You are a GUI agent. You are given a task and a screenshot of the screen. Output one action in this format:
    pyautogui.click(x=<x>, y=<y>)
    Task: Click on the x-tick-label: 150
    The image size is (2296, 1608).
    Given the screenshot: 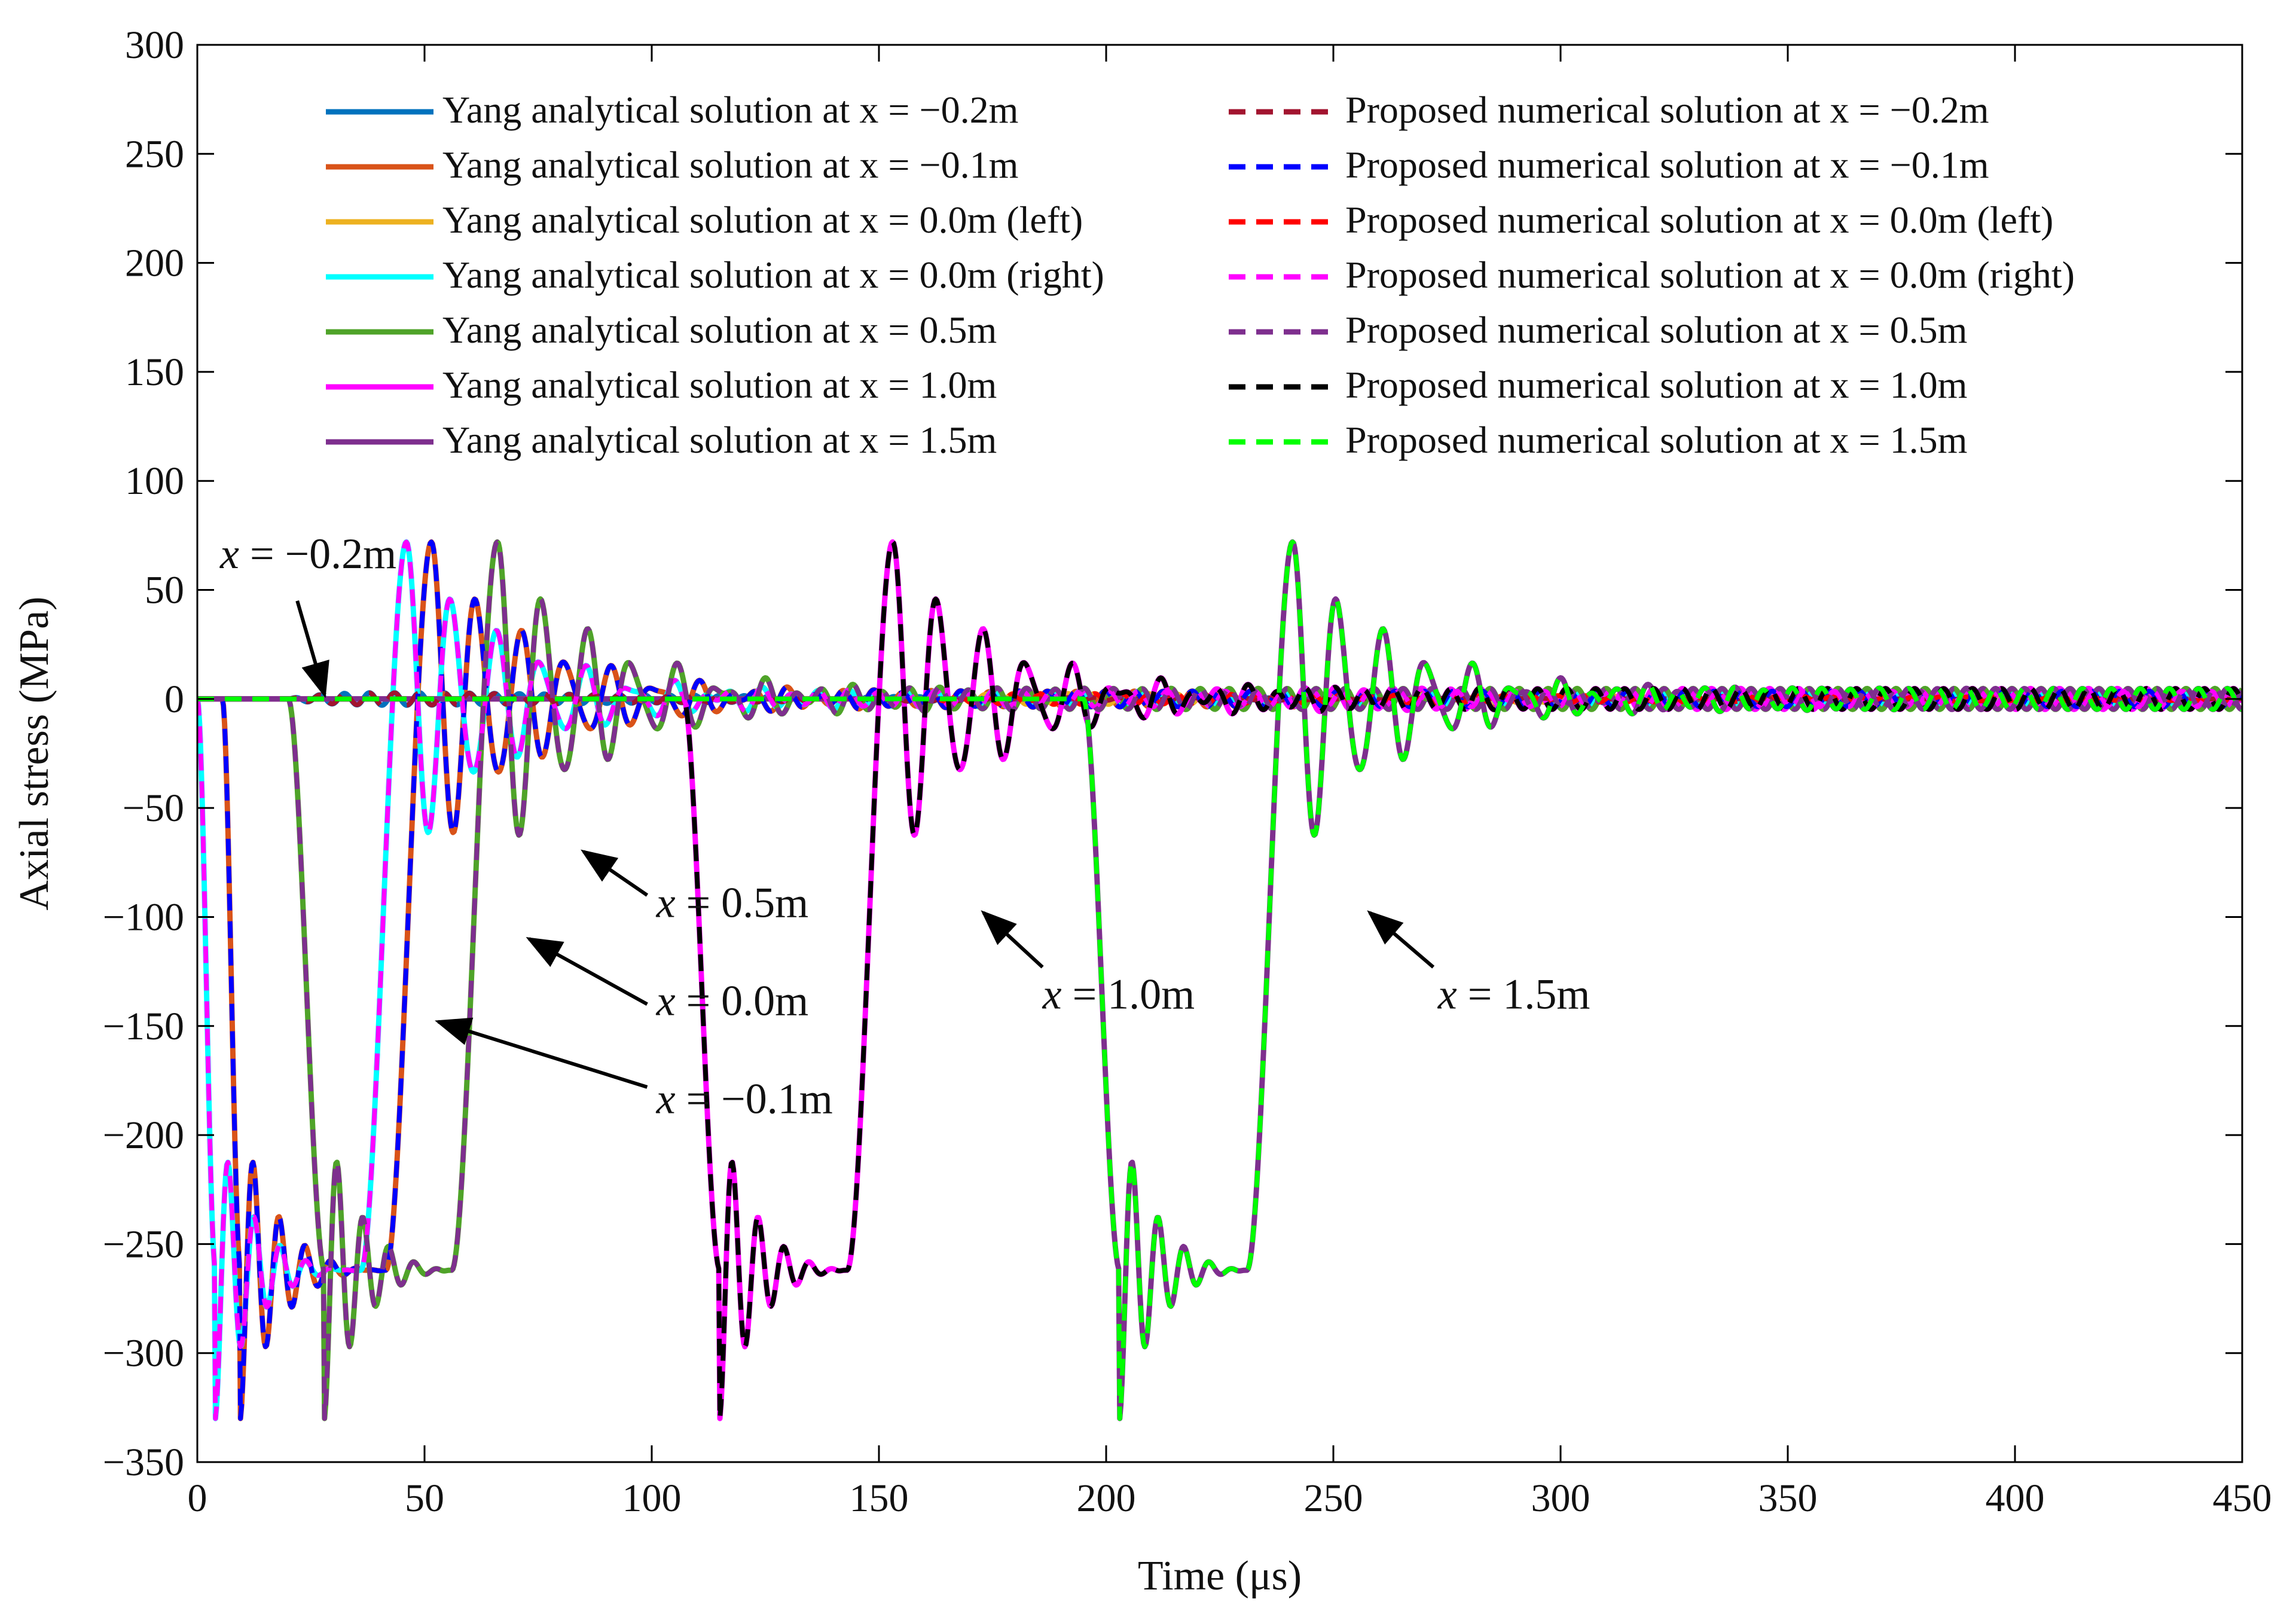 What is the action you would take?
    pyautogui.click(x=879, y=1498)
    